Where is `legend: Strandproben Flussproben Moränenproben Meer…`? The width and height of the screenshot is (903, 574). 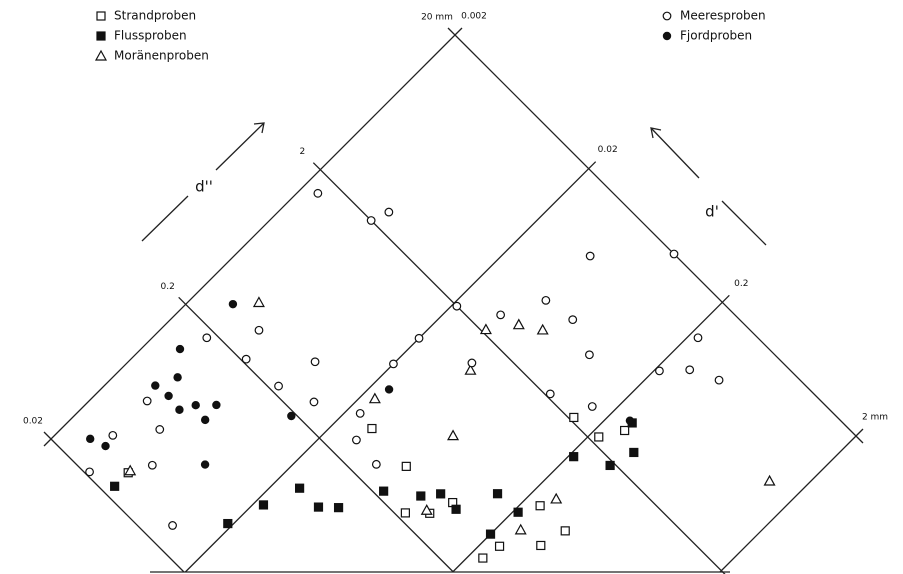
legend: Strandproben Flussproben Moränenproben Meer… is located at coordinates (430, 36).